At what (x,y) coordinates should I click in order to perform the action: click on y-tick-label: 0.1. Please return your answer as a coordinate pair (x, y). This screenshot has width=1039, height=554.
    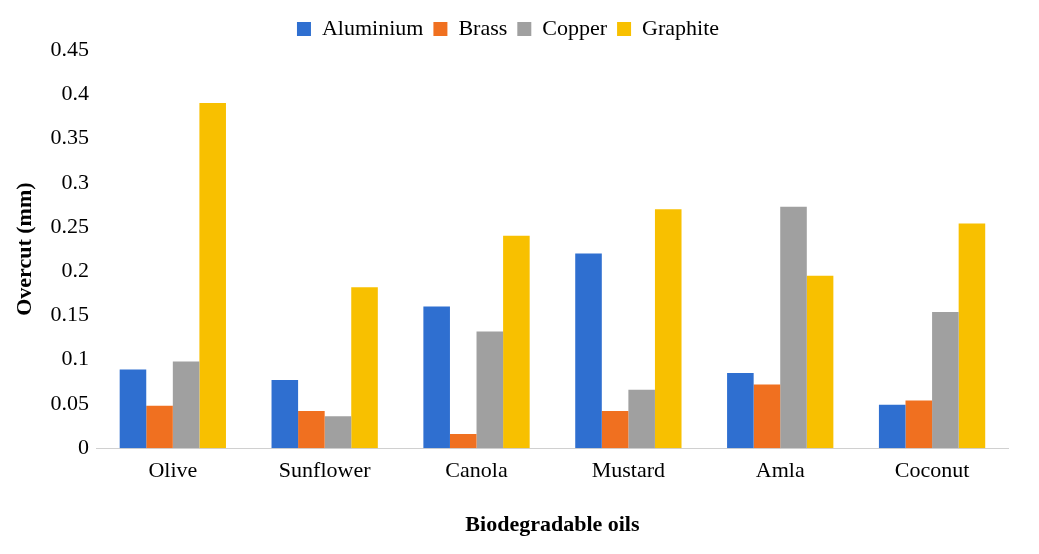
    Looking at the image, I should click on (75, 358).